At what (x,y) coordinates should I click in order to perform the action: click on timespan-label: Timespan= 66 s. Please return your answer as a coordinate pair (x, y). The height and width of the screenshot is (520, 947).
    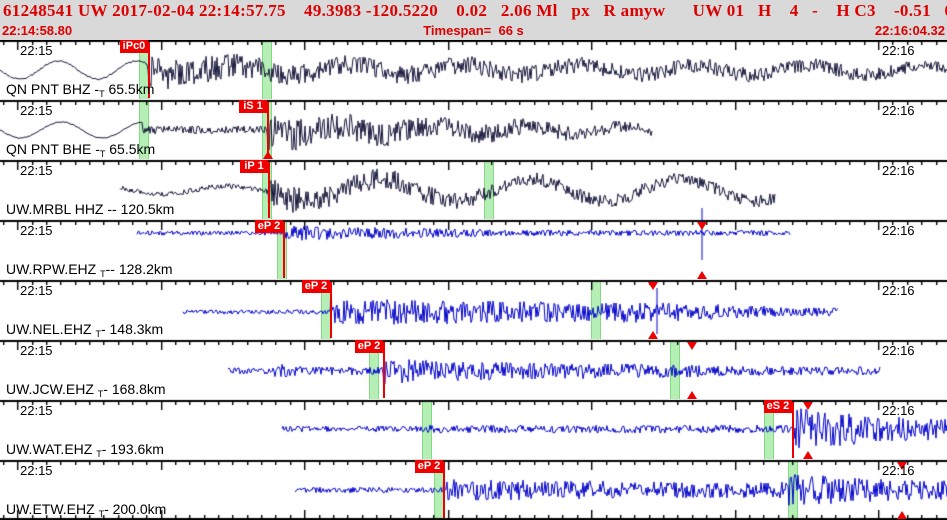
    Looking at the image, I should click on (473, 30).